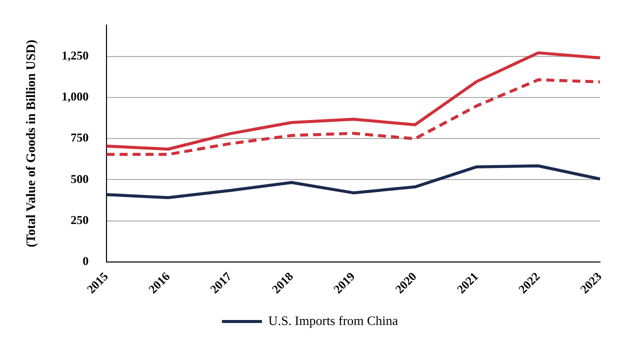 The width and height of the screenshot is (640, 338). Describe the element at coordinates (75, 97) in the screenshot. I see `y-tick-label: 1,000` at that location.